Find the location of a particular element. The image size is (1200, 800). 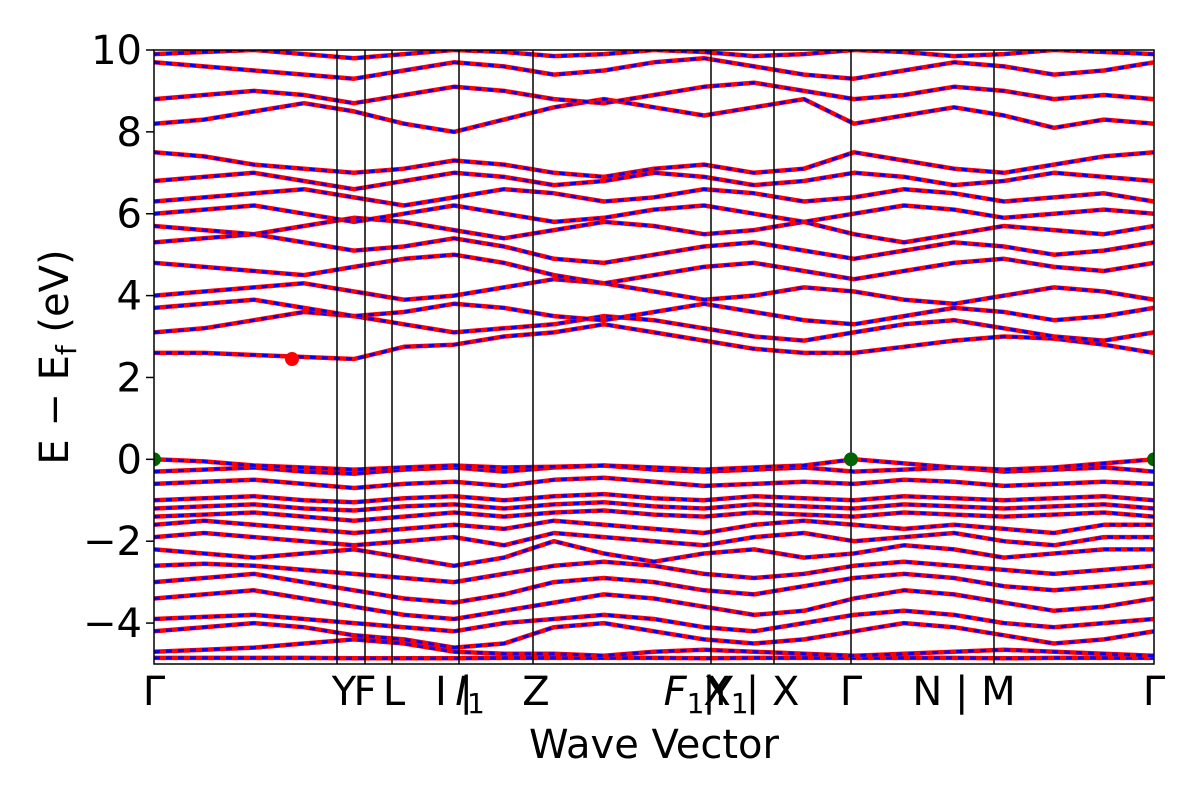

band-13-red is located at coordinates (654, 483).